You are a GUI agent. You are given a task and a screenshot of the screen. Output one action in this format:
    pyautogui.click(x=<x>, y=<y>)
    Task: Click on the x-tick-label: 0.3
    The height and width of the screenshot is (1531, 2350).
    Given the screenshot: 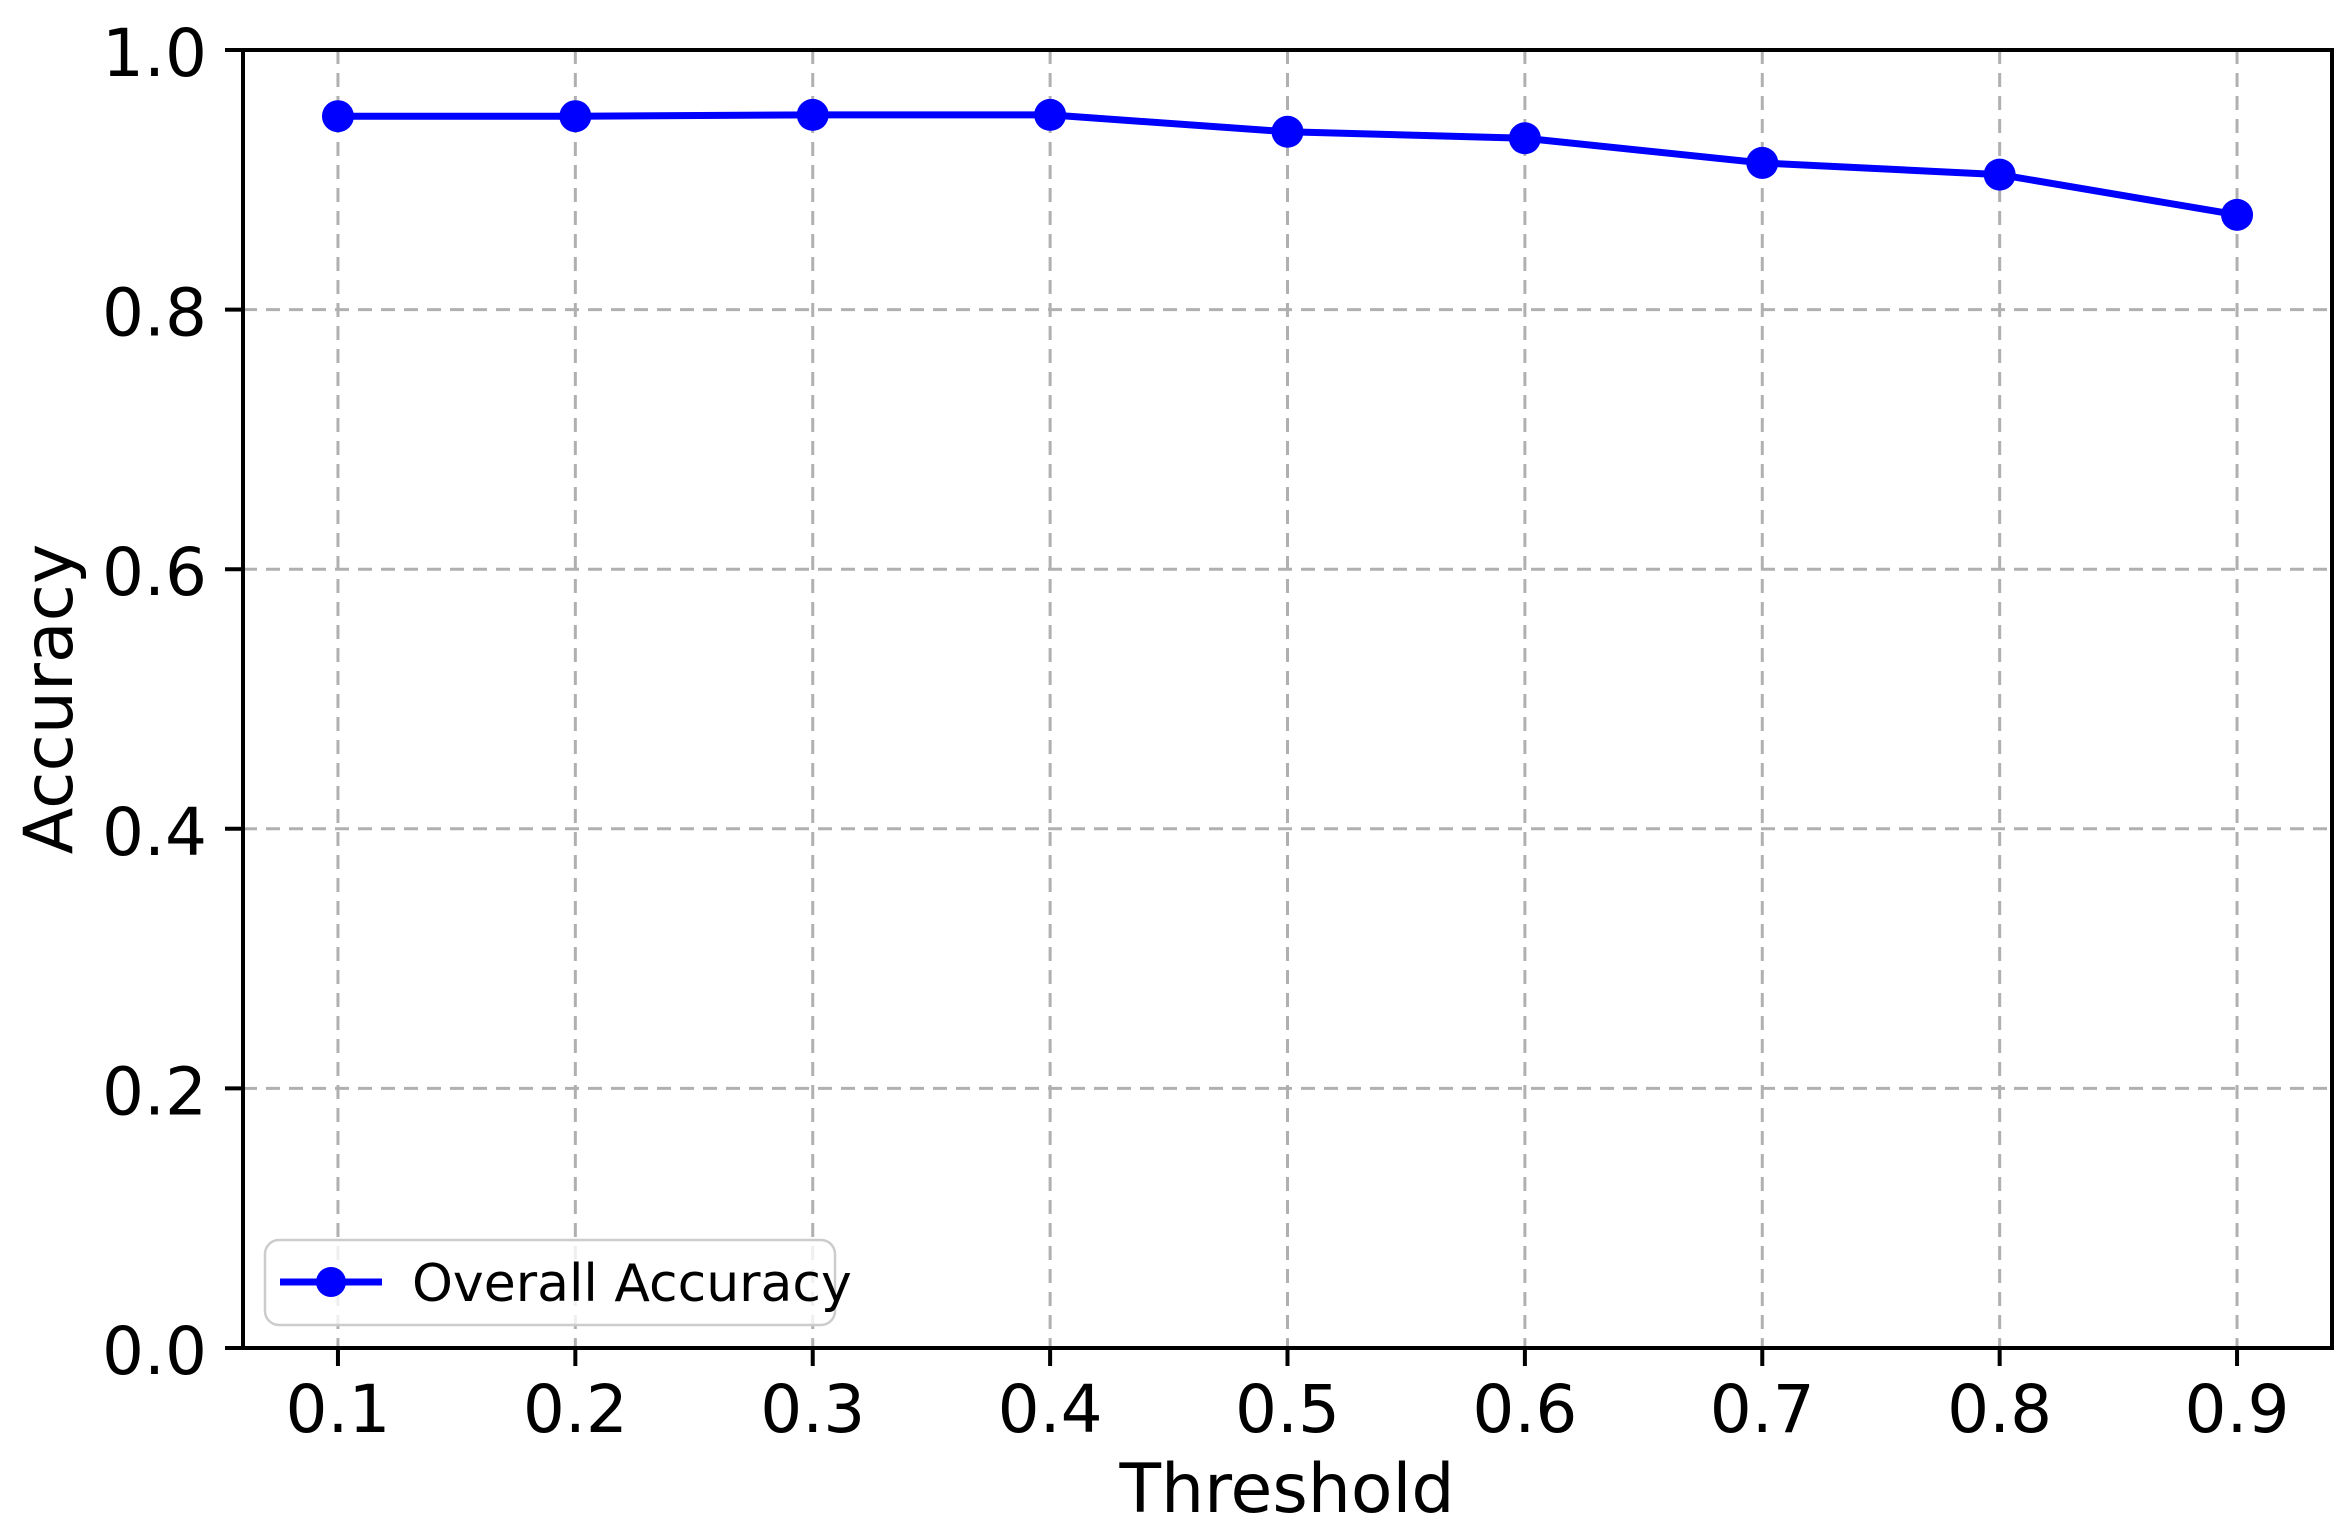 What is the action you would take?
    pyautogui.click(x=812, y=1409)
    